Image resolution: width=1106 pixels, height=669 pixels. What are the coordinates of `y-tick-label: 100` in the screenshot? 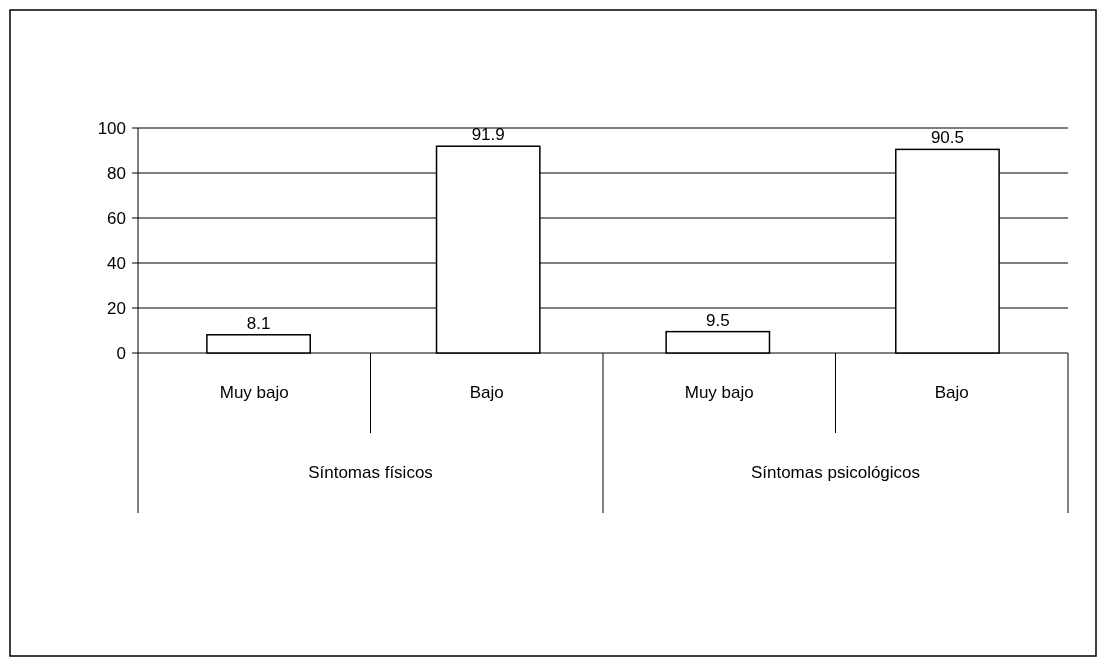 It's located at (111, 128).